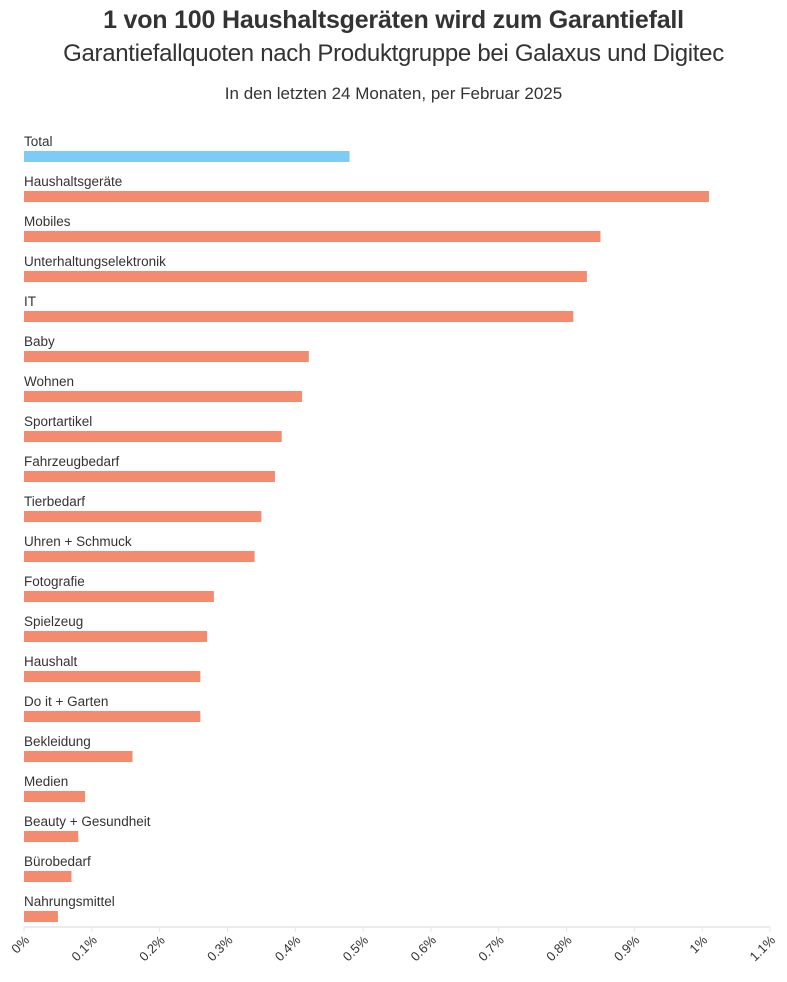 The image size is (787, 982). What do you see at coordinates (698, 944) in the screenshot?
I see `x-tick-label-10: 1%` at bounding box center [698, 944].